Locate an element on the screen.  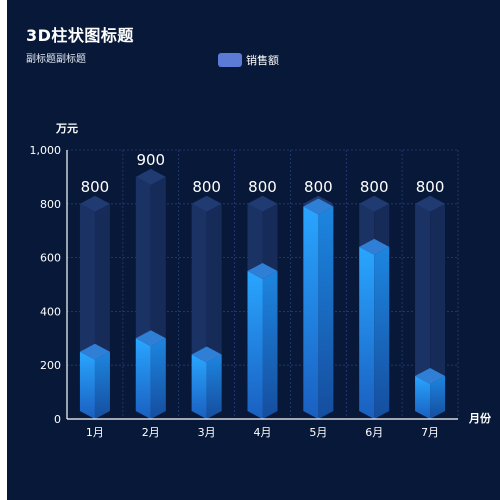
legend-swatch is located at coordinates (230, 60).